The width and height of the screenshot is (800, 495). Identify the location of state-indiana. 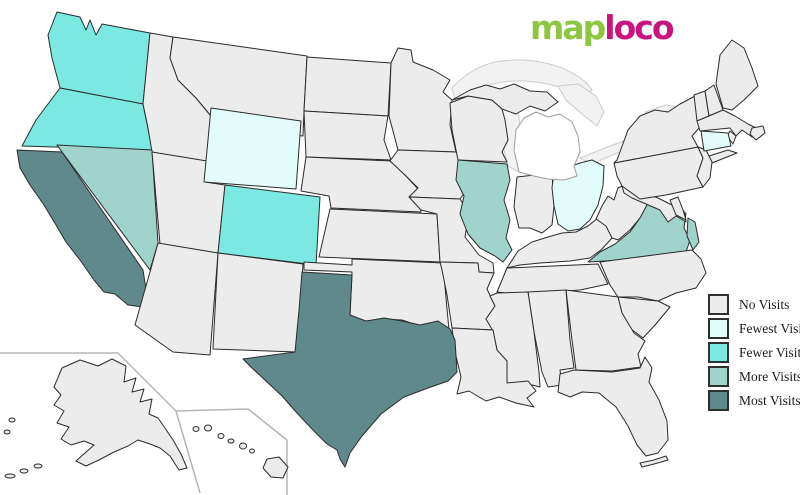
(534, 203).